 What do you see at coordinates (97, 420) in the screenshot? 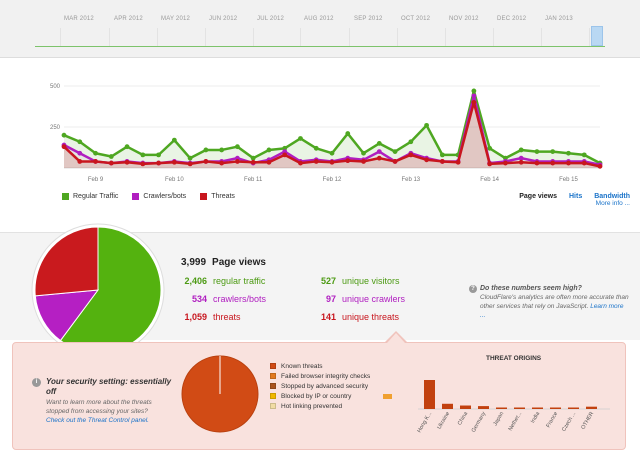
I see `threat-control-link: Check out the Threat Control panel.` at bounding box center [97, 420].